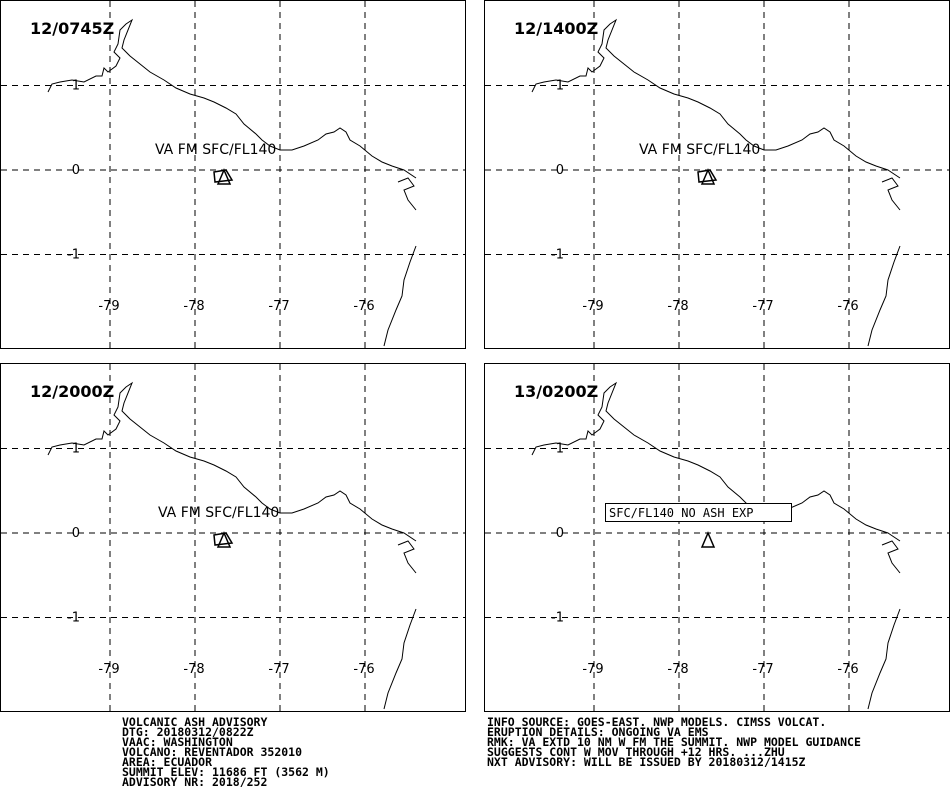 Image resolution: width=950 pixels, height=812 pixels. Describe the element at coordinates (72, 28) in the screenshot. I see `valid-time: 12/0745Z` at that location.